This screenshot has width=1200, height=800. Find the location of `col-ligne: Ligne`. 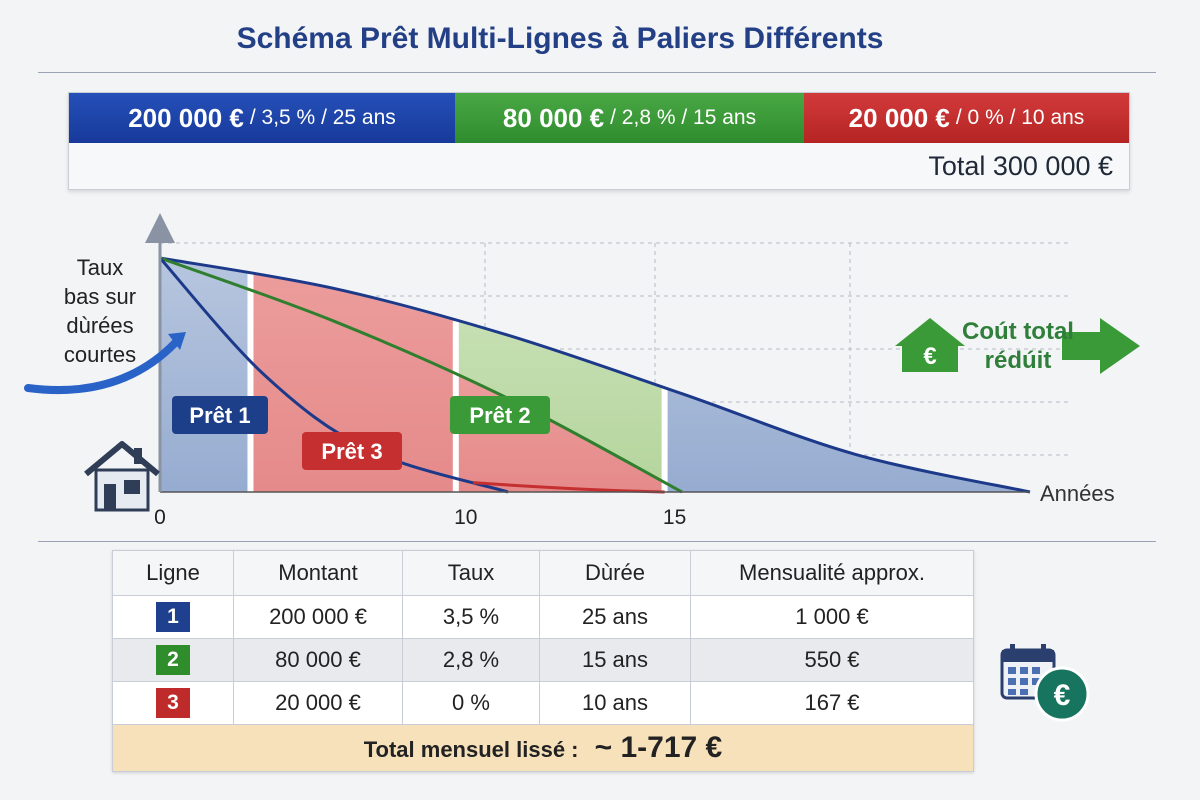

col-ligne: Ligne is located at coordinates (173, 573).